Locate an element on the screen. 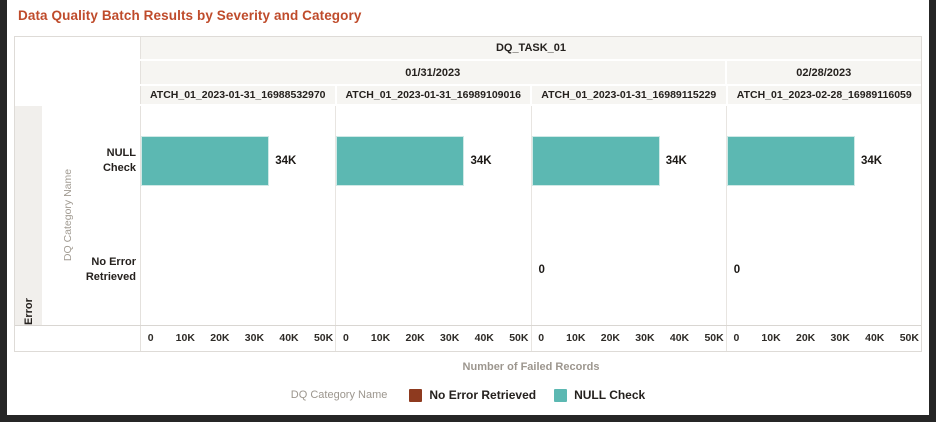 The width and height of the screenshot is (936, 422). header-batch-cell: ATCH_01_2023-01-31_16989115229 is located at coordinates (630, 94).